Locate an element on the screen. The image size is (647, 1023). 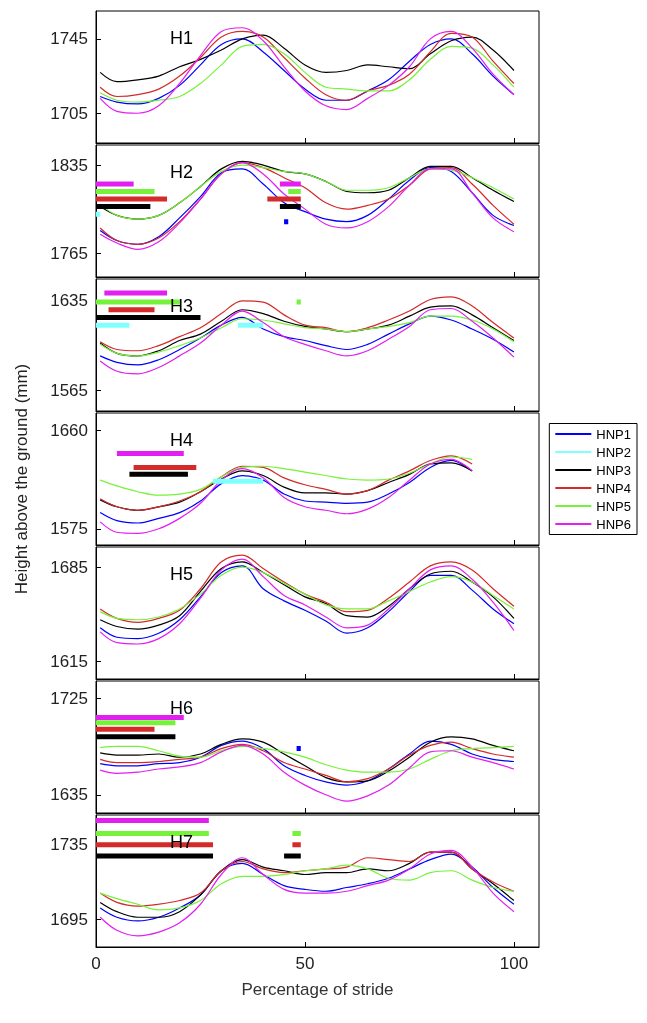
y-tick-label: 1735 is located at coordinates (69, 845).